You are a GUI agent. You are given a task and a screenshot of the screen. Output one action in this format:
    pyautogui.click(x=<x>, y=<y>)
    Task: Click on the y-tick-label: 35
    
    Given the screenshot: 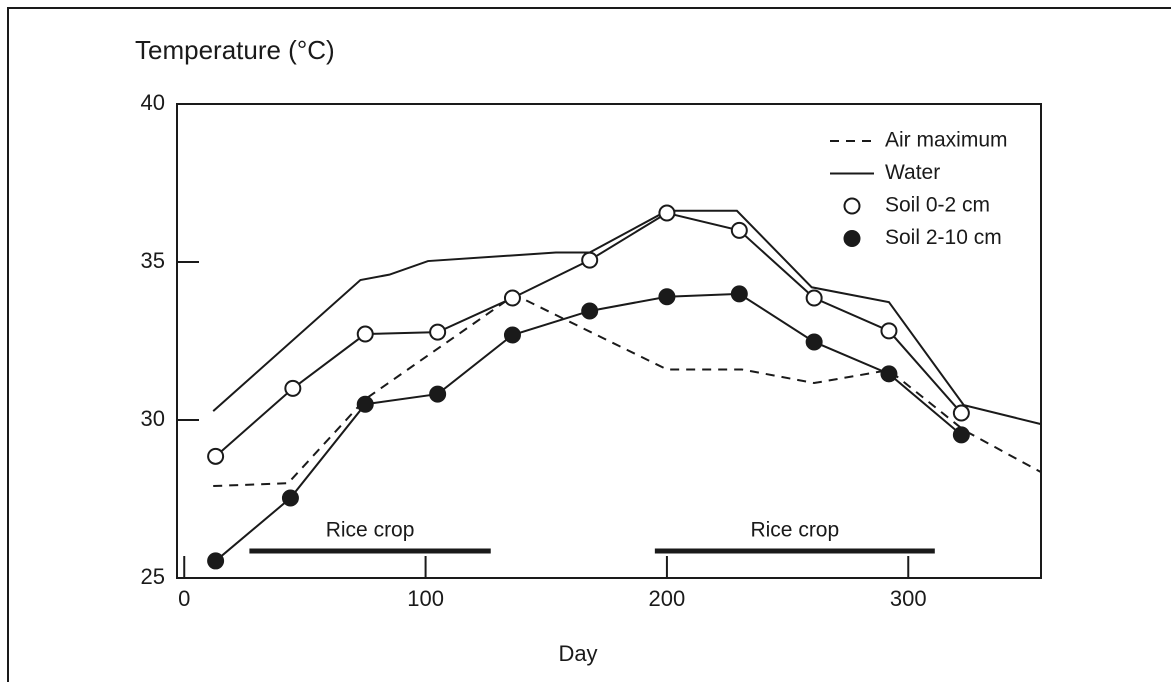 What is the action you would take?
    pyautogui.click(x=153, y=260)
    